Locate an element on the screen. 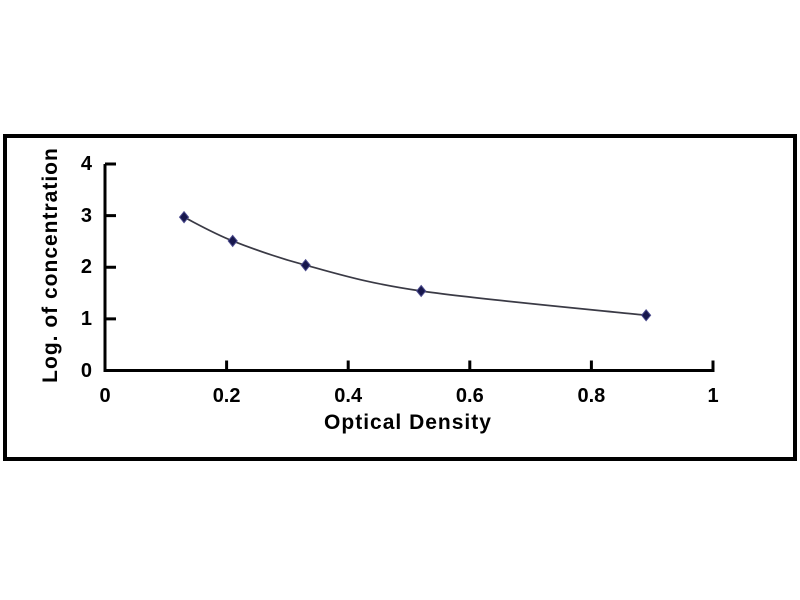 Image resolution: width=800 pixels, height=600 pixels. y-tick-label: 0 is located at coordinates (86, 370).